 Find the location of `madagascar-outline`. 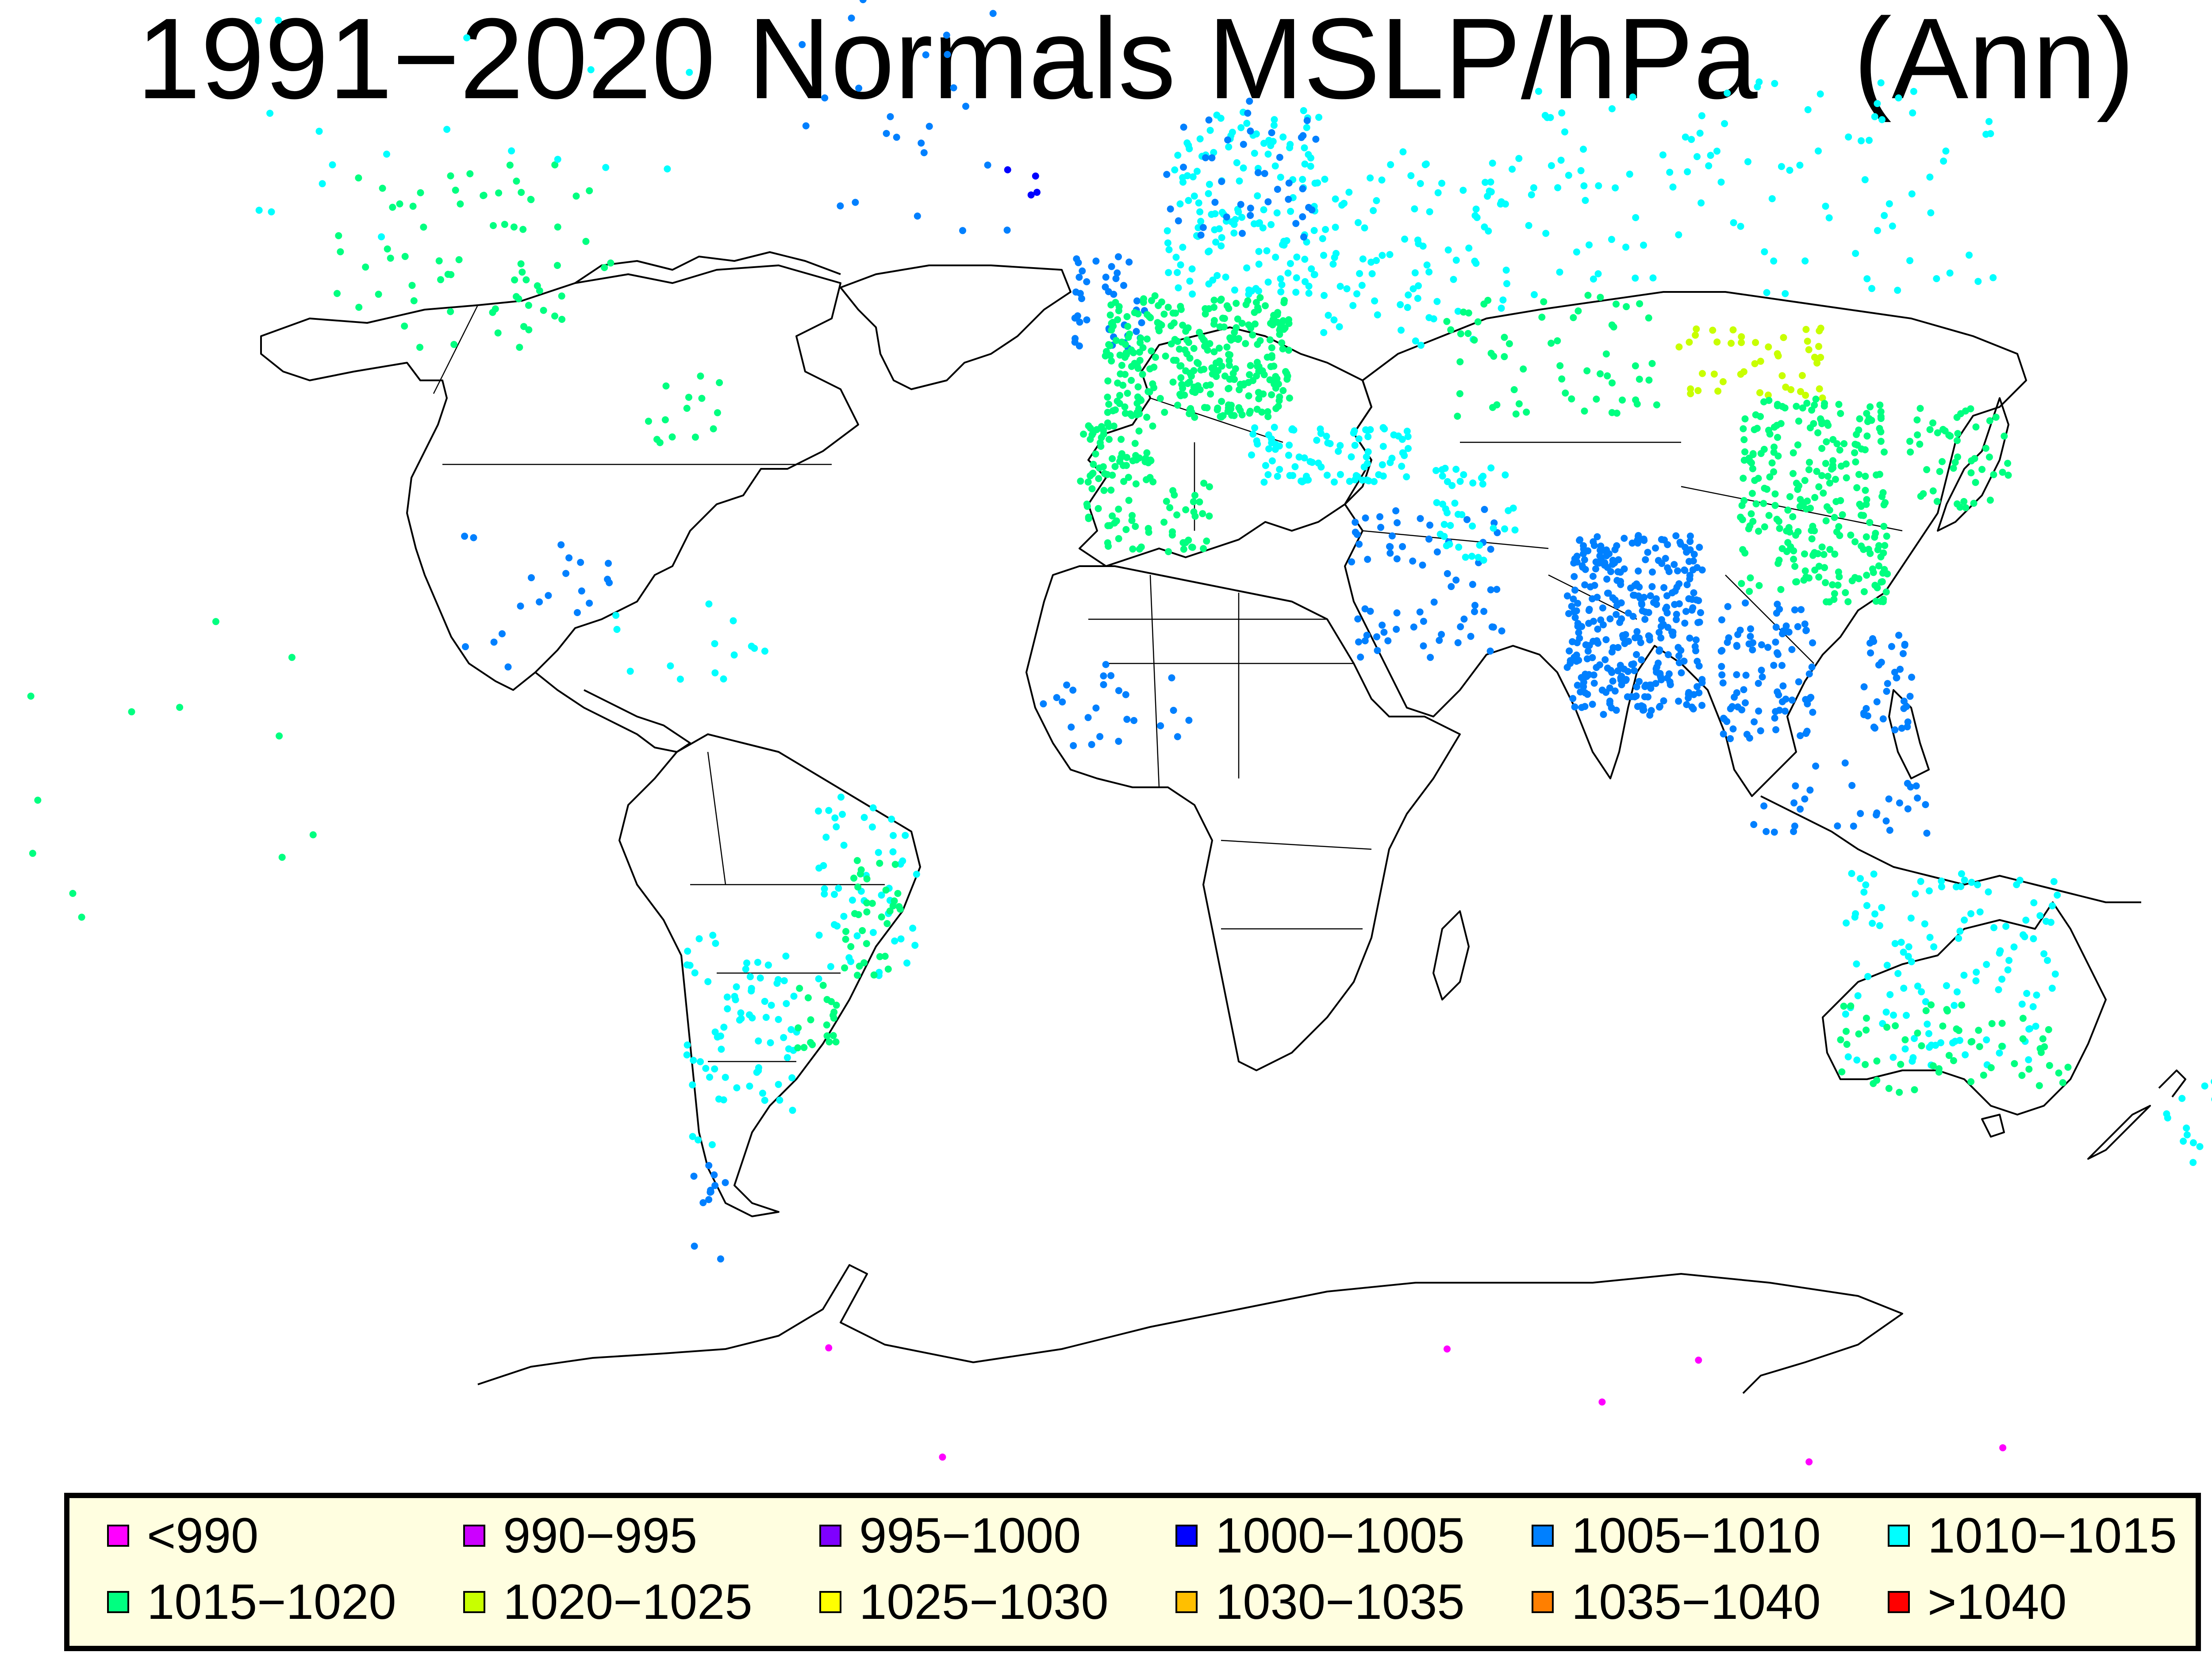

madagascar-outline is located at coordinates (1451, 955).